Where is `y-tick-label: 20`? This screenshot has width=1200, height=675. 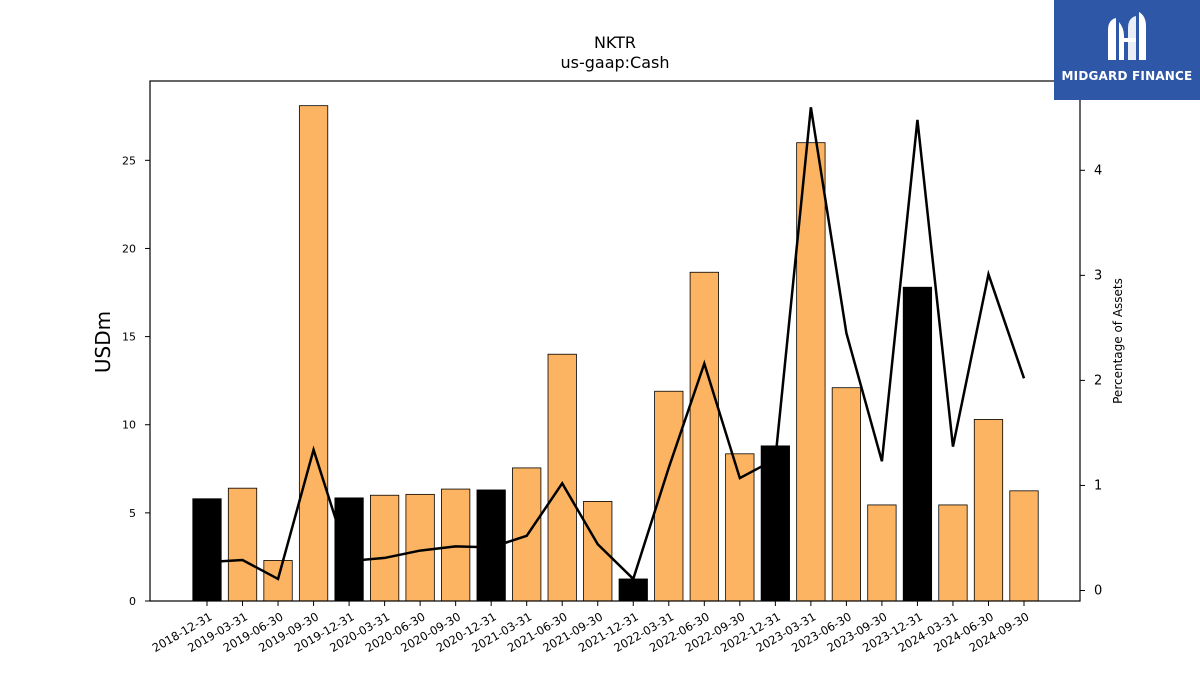
y-tick-label: 20 is located at coordinates (129, 248).